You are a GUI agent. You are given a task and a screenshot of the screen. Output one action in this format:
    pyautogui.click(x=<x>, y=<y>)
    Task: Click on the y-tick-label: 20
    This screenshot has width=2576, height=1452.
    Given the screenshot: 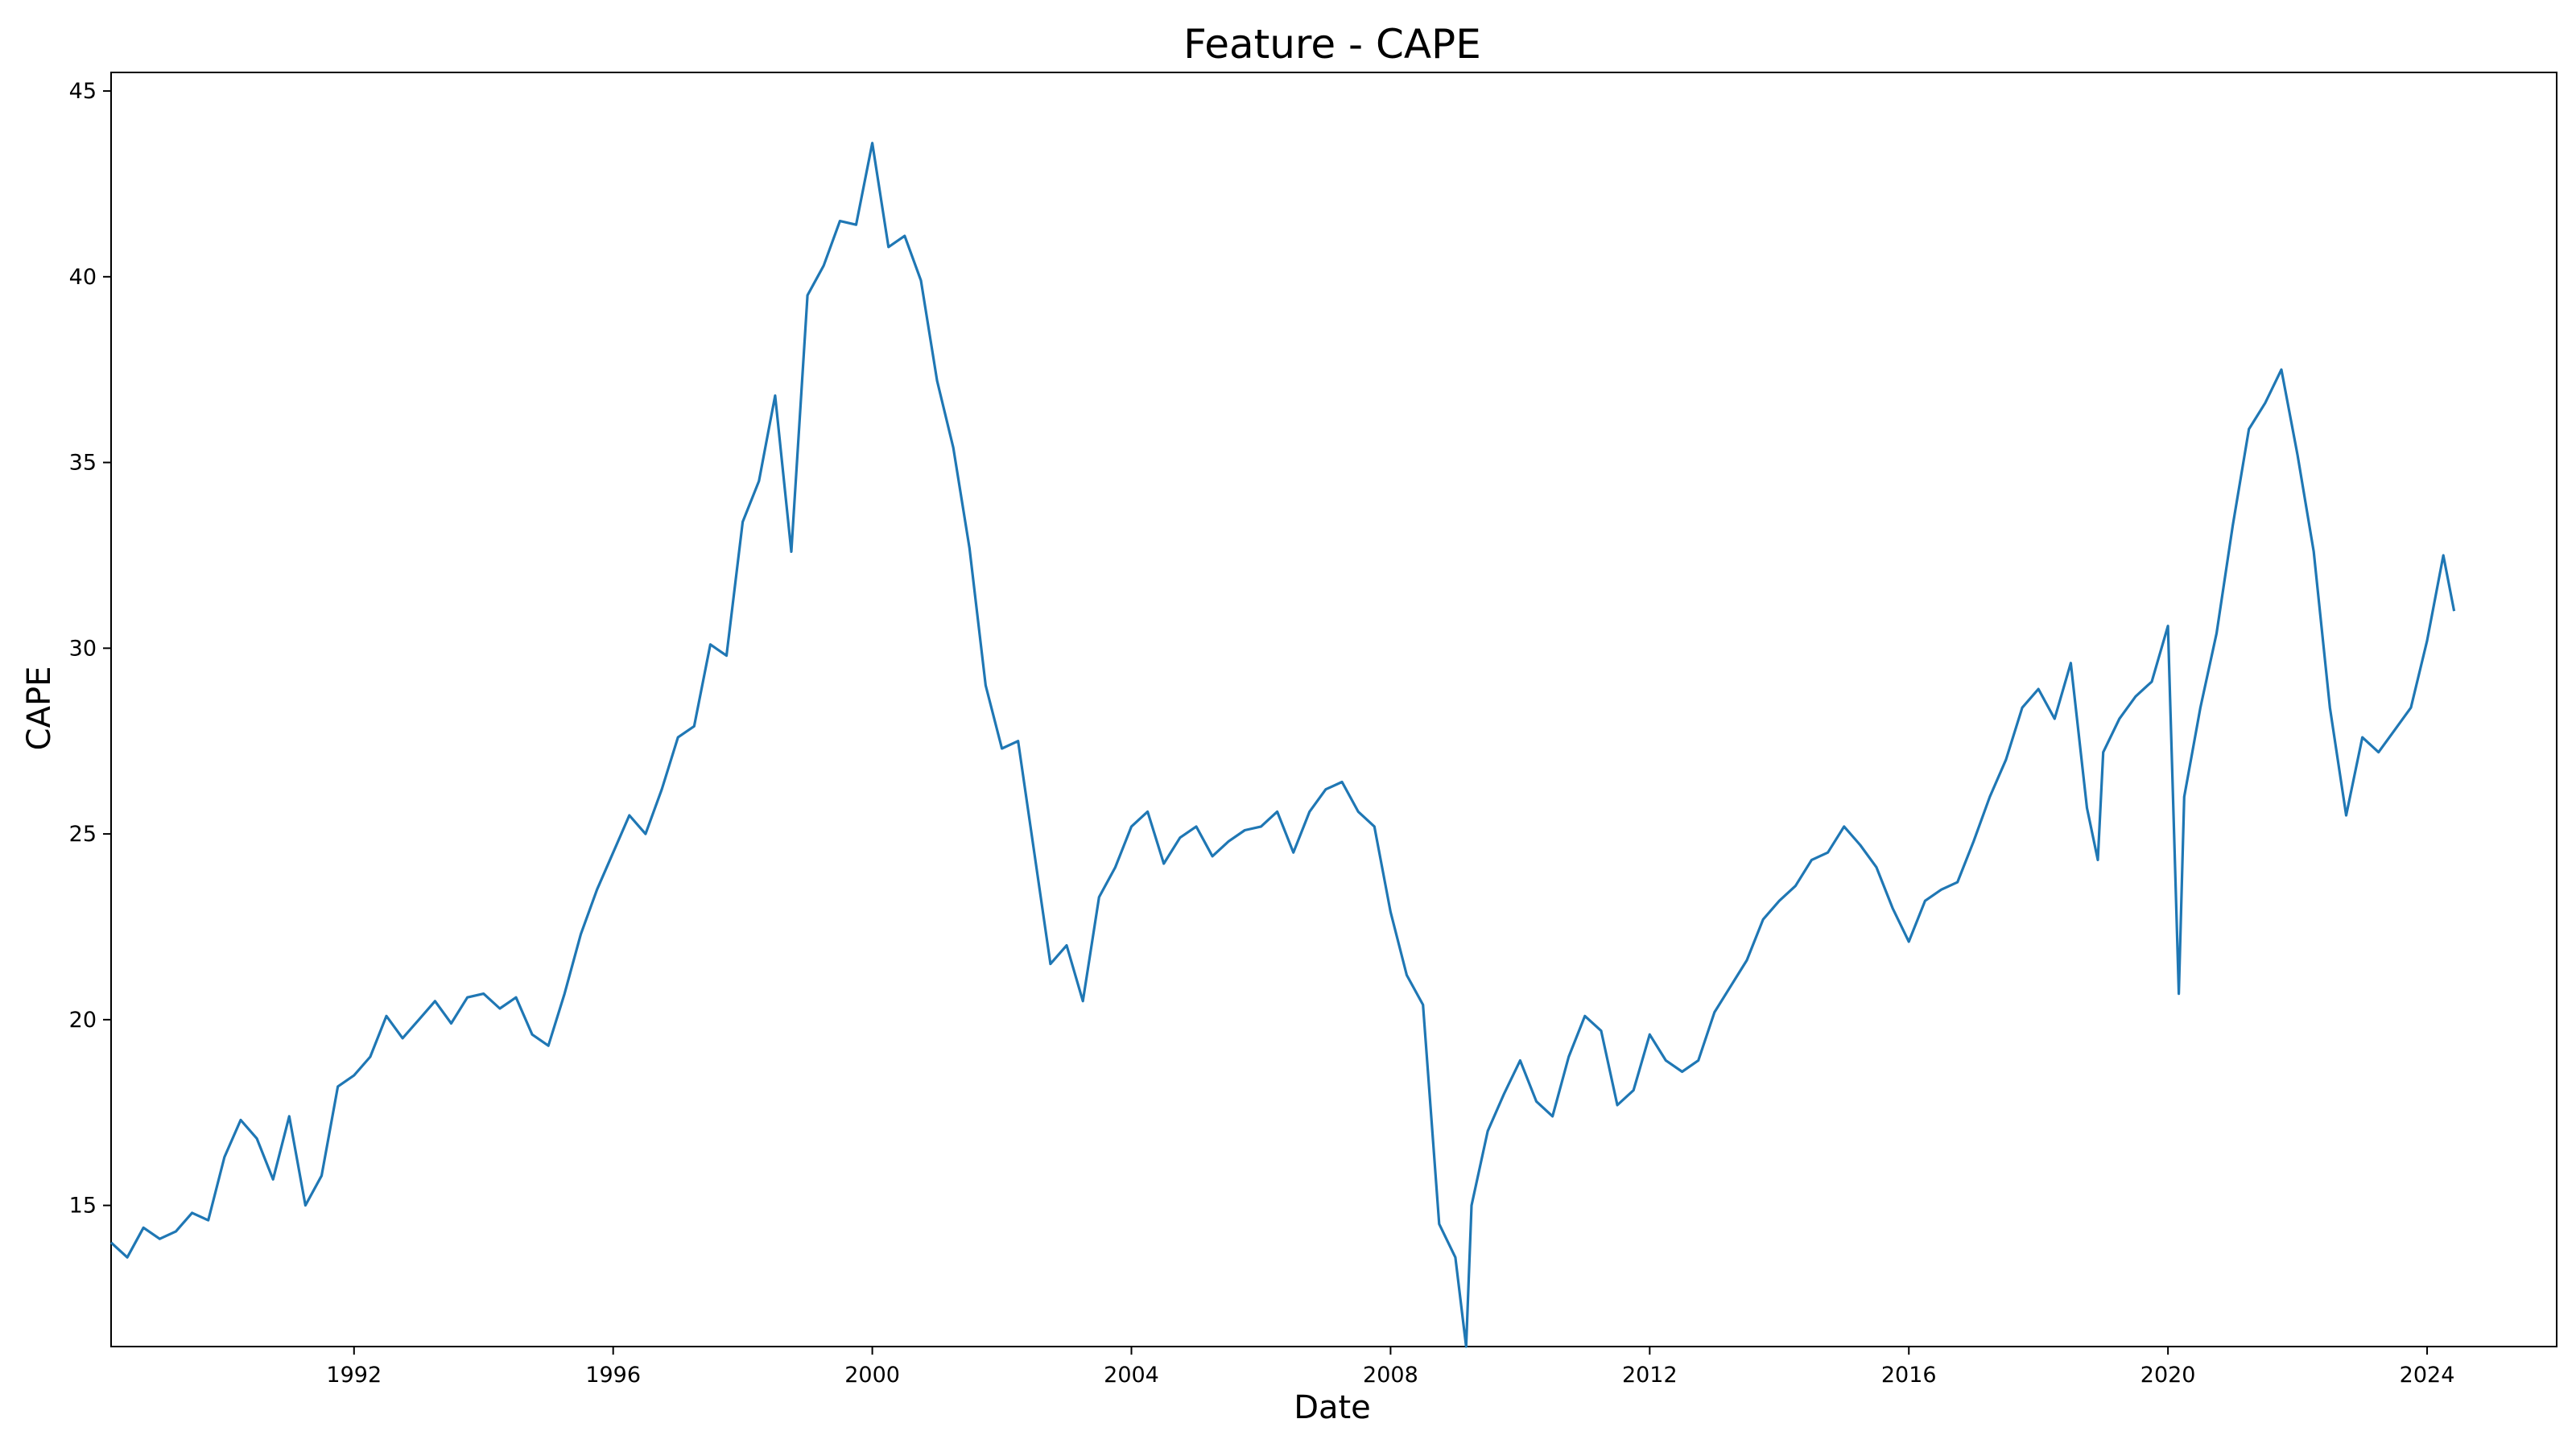 What is the action you would take?
    pyautogui.click(x=83, y=1021)
    